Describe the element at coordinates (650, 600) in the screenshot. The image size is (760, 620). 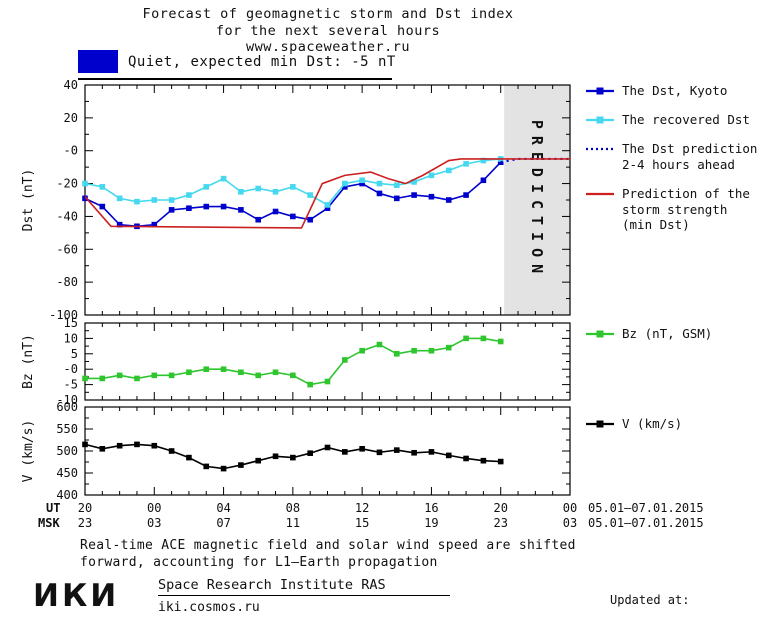
I see `updated-label: Updated at:` at that location.